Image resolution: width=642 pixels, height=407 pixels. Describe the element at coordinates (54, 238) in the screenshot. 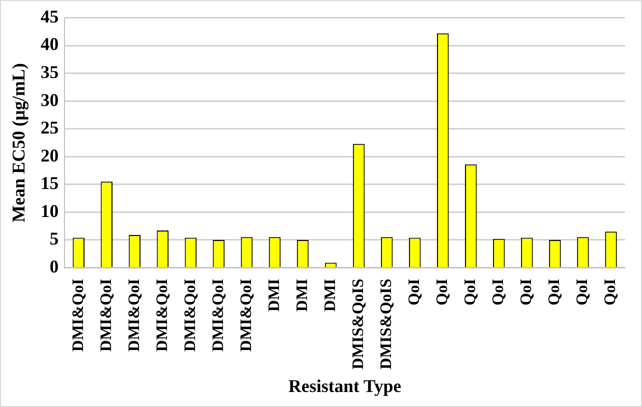

I see `y-tick-label: 5` at that location.